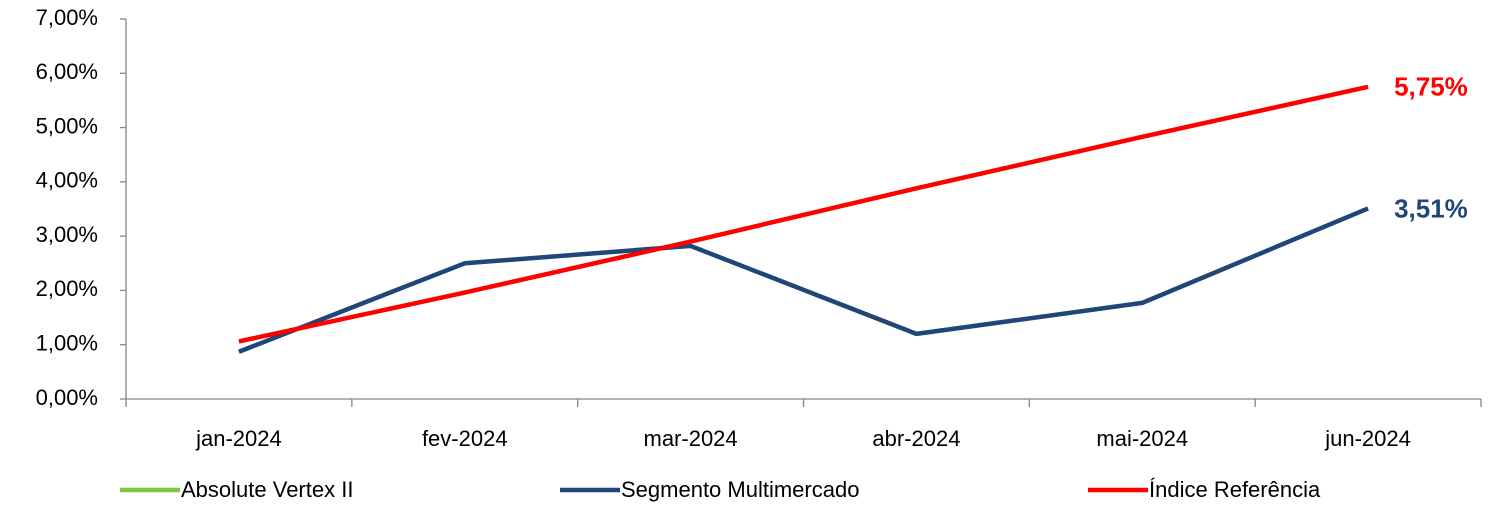 Image resolution: width=1494 pixels, height=506 pixels. Describe the element at coordinates (67, 288) in the screenshot. I see `y-tick-label: 2,00%` at that location.